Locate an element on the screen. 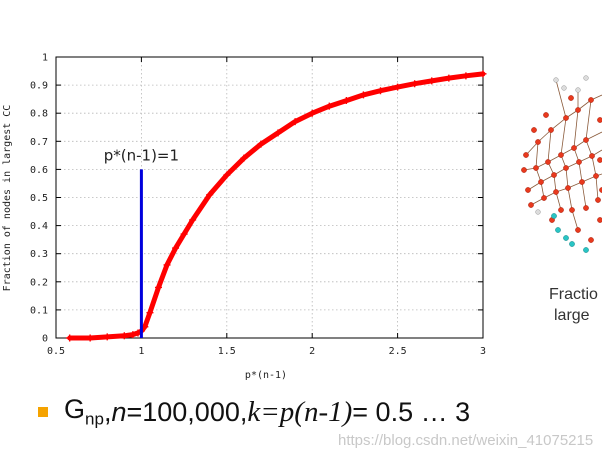 The width and height of the screenshot is (602, 465). y-tick-label: 0.9 is located at coordinates (39, 86).